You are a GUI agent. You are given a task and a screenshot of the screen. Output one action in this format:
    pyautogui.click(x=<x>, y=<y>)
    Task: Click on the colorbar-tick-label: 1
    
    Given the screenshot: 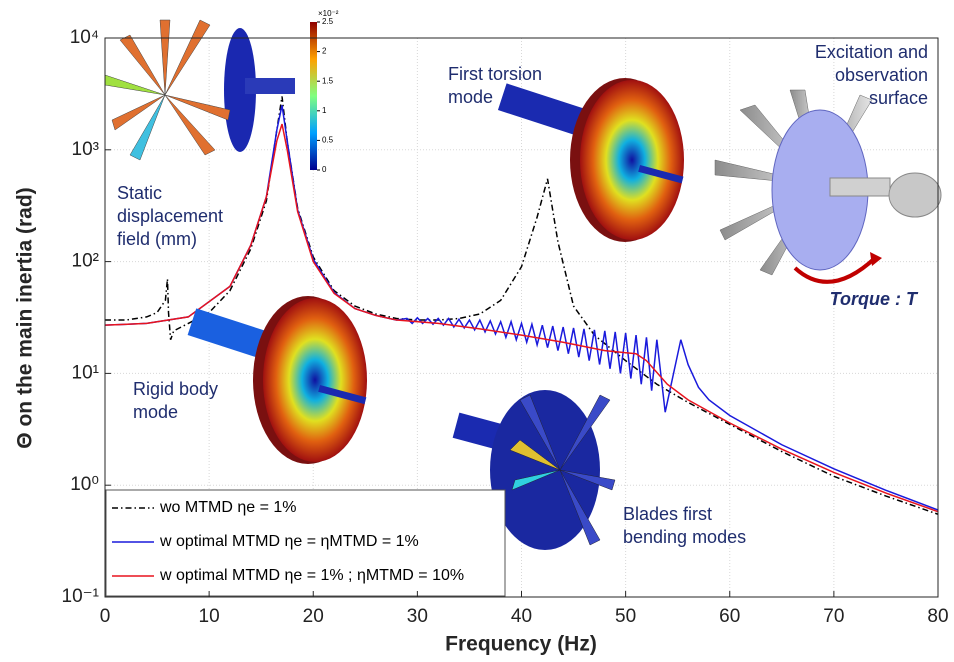 What is the action you would take?
    pyautogui.click(x=324, y=110)
    